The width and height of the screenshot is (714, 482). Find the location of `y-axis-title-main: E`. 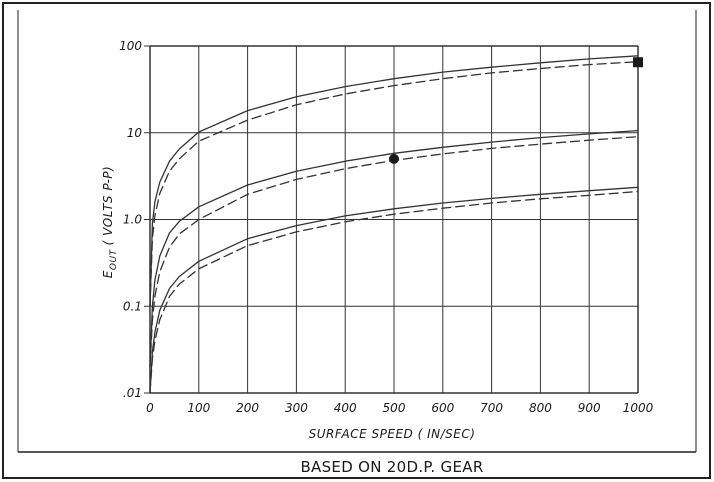

y-axis-title-main: E is located at coordinates (108, 274).